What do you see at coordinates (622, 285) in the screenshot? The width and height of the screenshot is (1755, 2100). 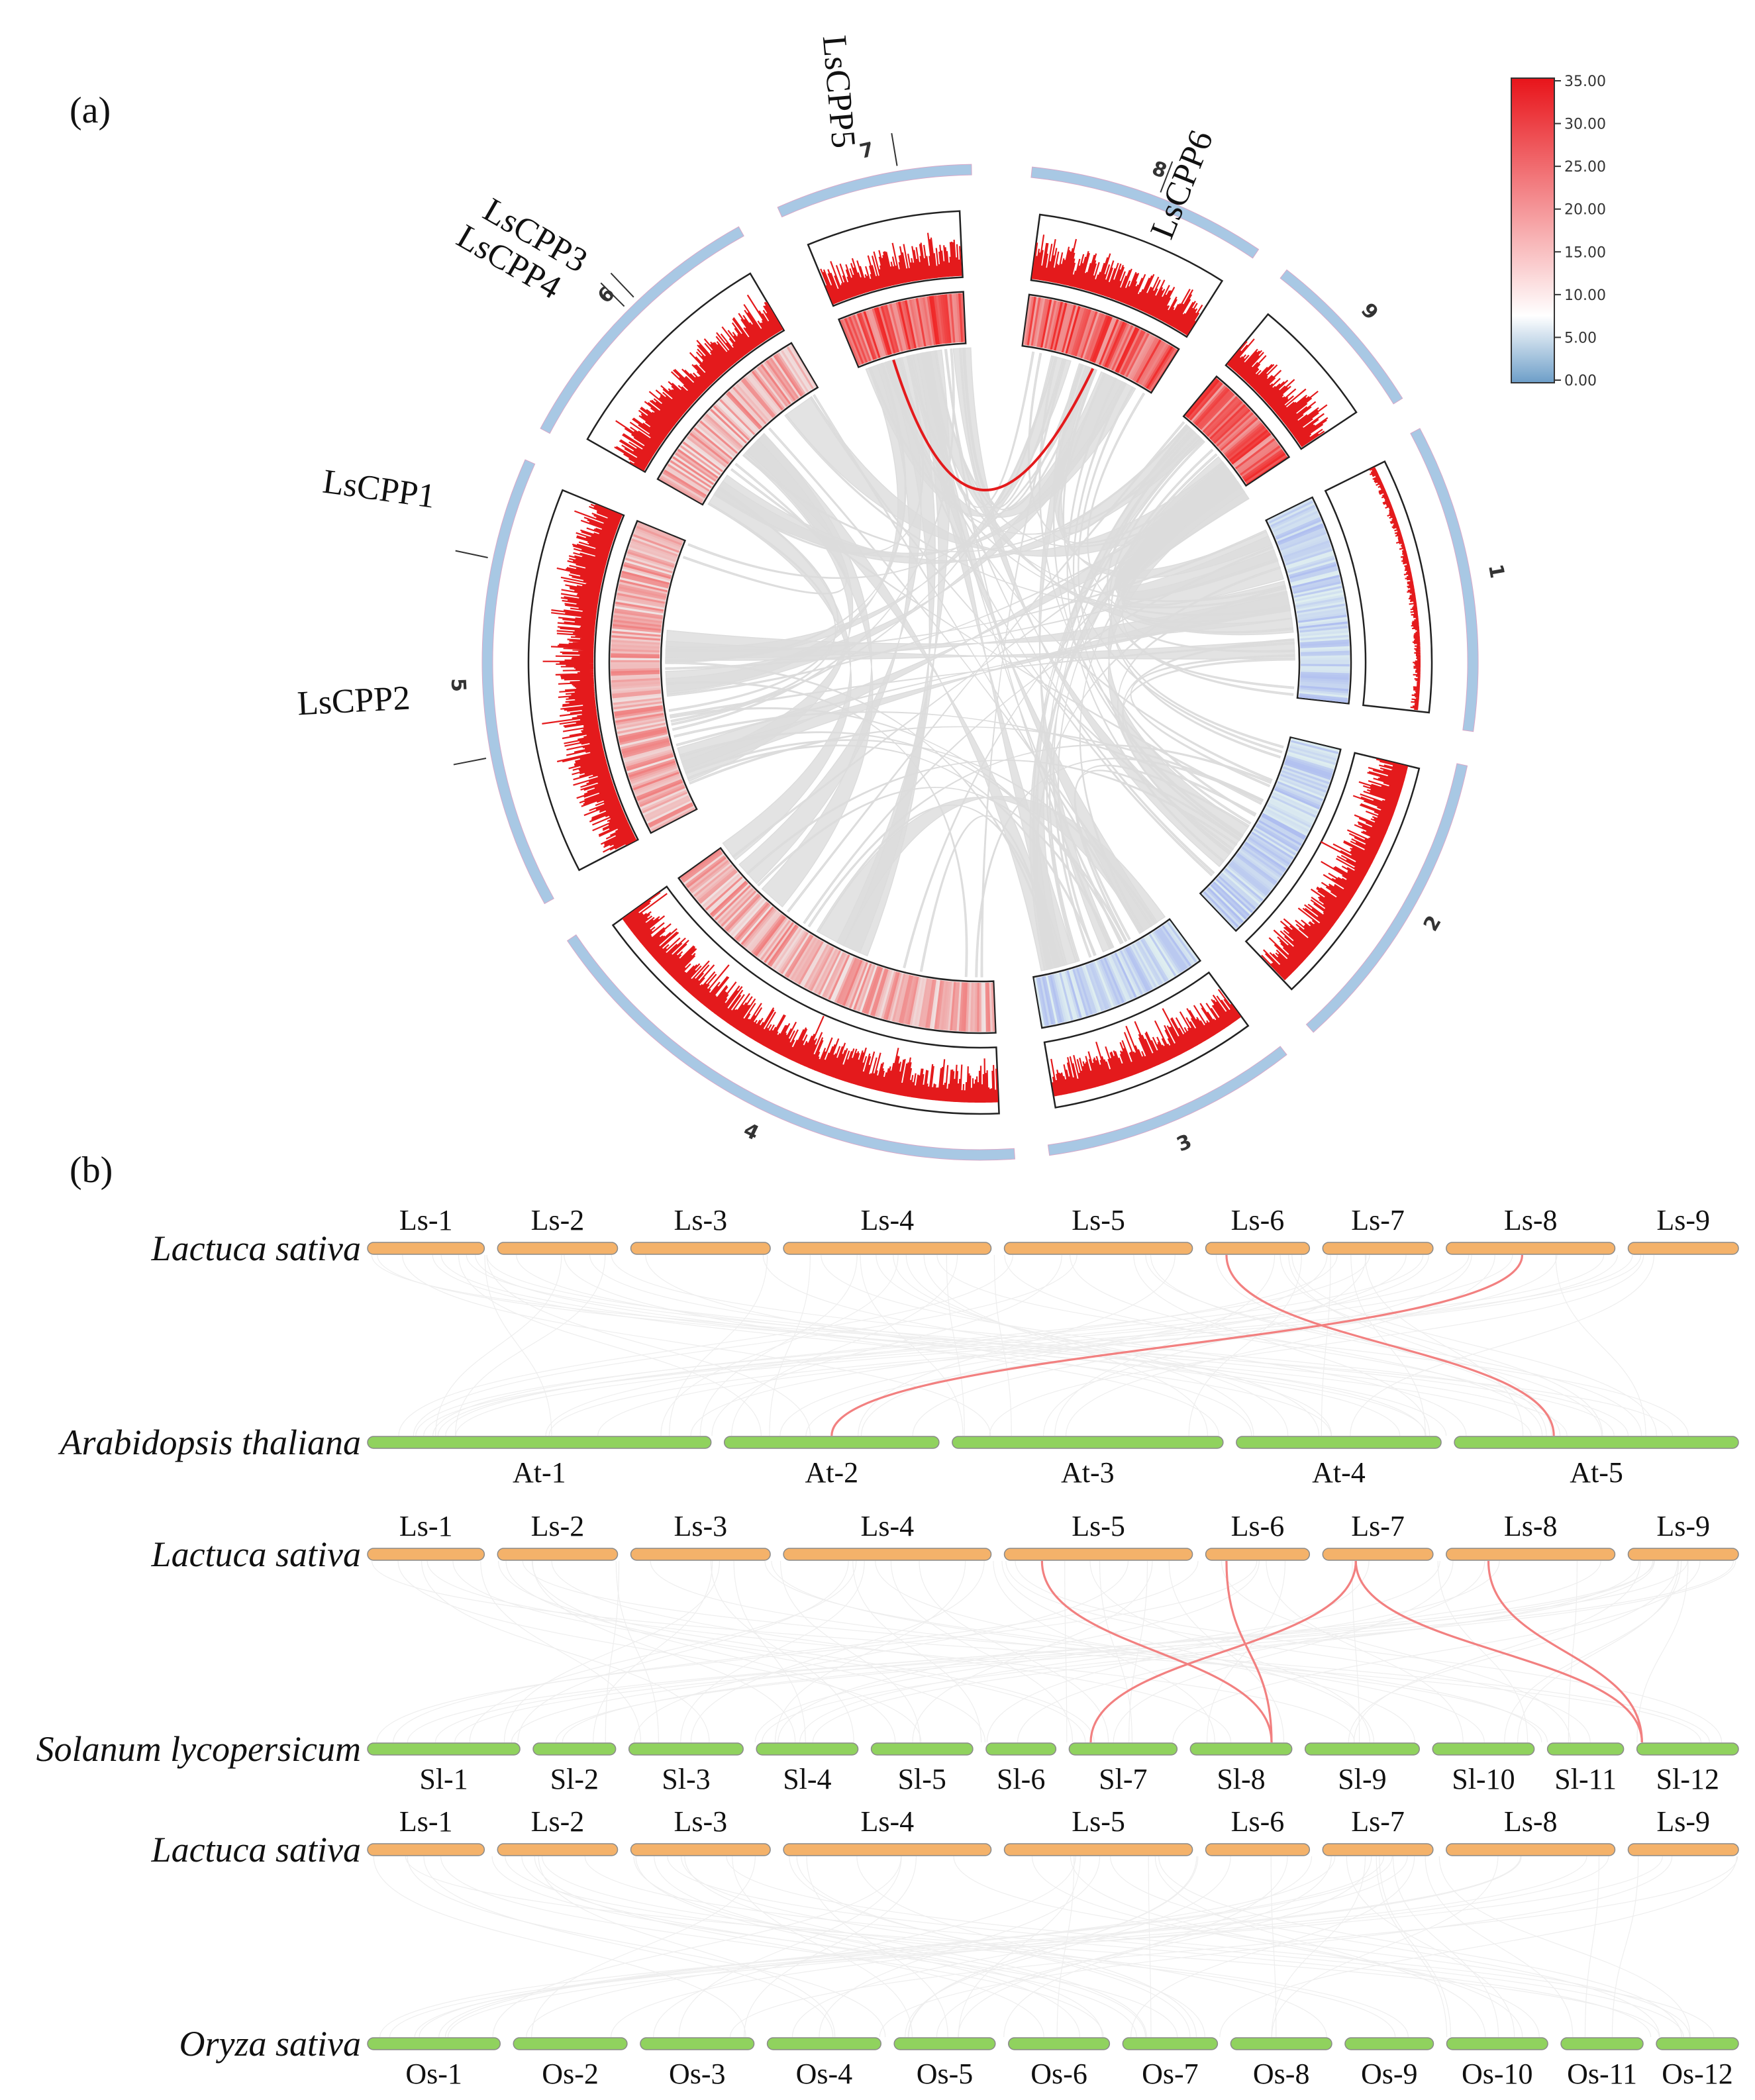 I see `gene-tick-lscpp4` at bounding box center [622, 285].